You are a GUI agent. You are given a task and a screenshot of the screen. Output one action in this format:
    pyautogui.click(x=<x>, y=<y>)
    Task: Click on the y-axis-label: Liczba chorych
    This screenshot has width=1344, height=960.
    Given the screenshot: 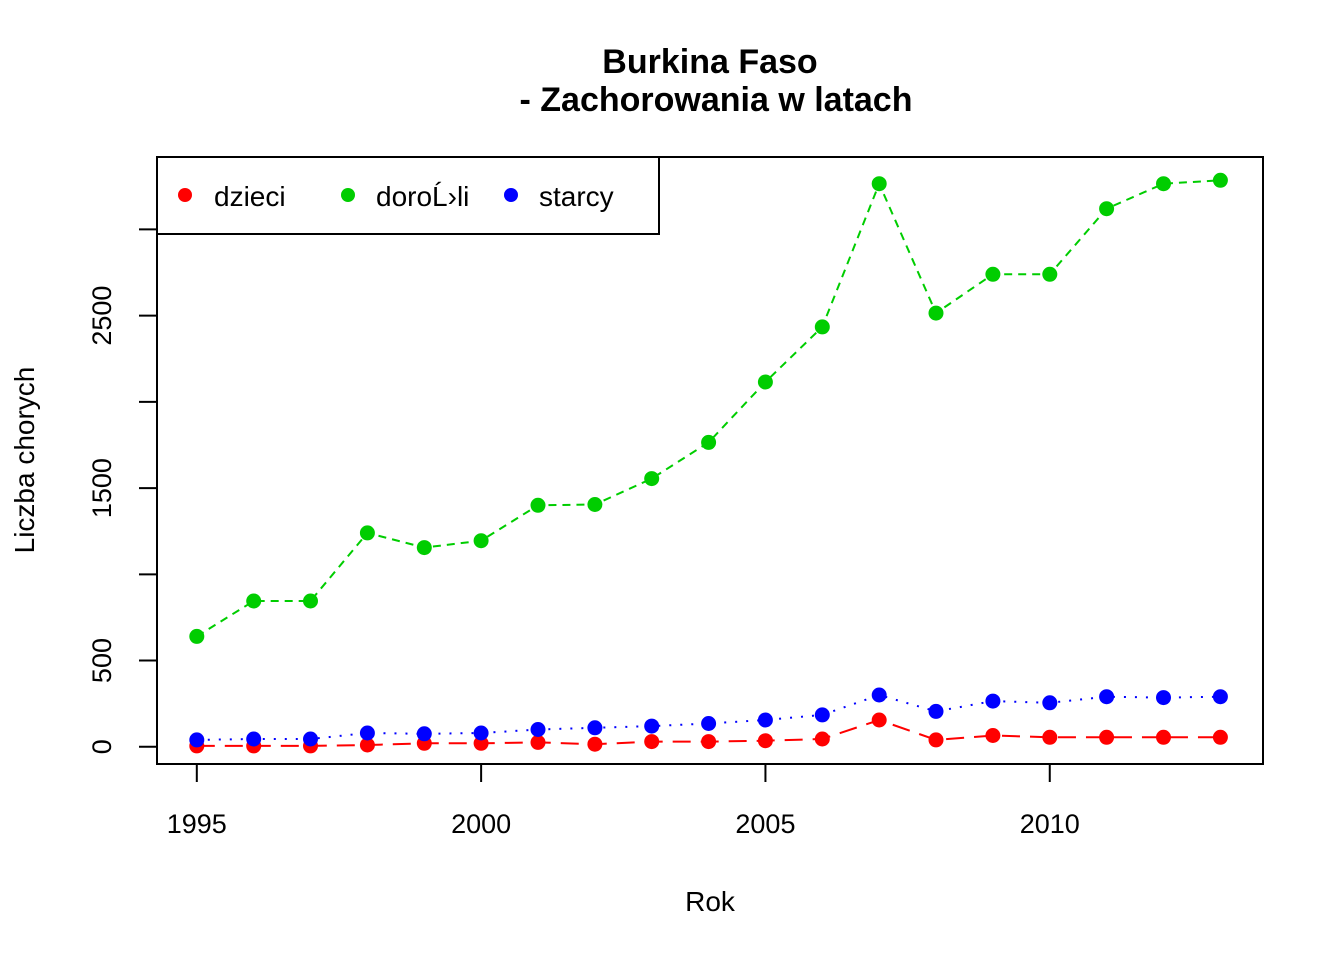 What is the action you would take?
    pyautogui.click(x=24, y=460)
    